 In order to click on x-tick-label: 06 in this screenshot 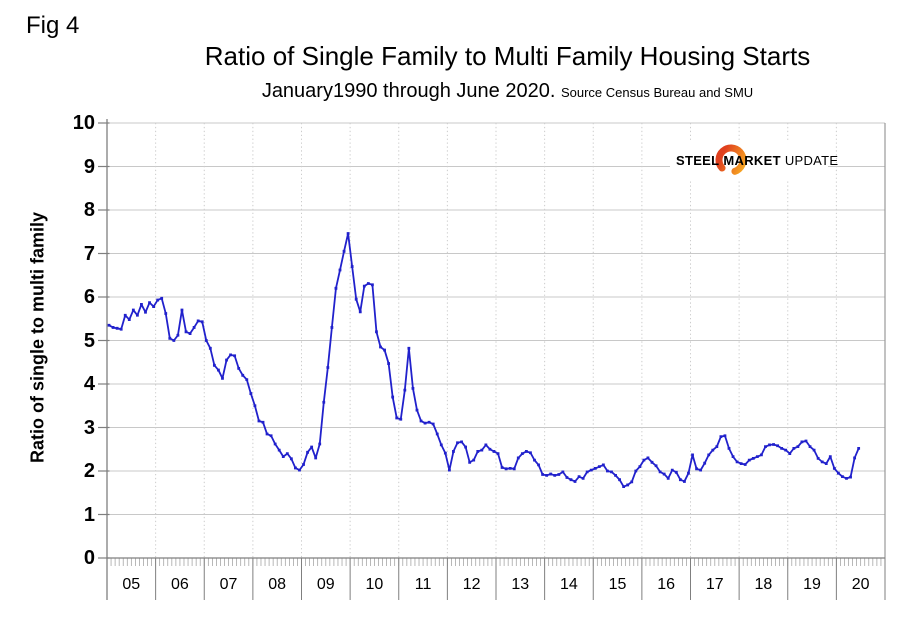, I will do `click(180, 584)`.